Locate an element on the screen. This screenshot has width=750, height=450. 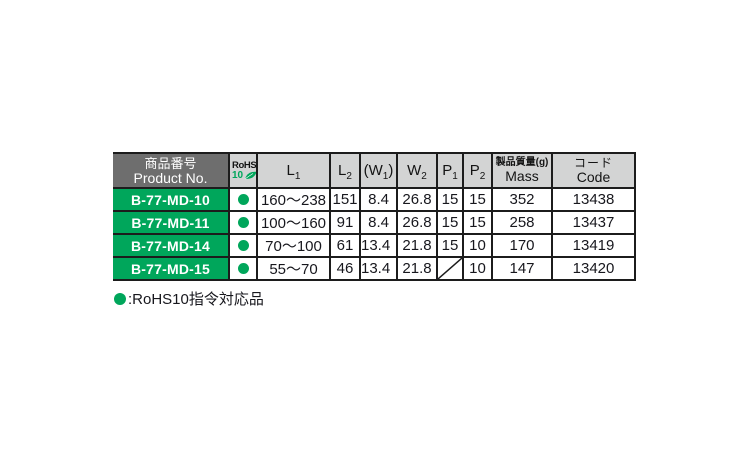
col-header-code: コード Code is located at coordinates (593, 170).